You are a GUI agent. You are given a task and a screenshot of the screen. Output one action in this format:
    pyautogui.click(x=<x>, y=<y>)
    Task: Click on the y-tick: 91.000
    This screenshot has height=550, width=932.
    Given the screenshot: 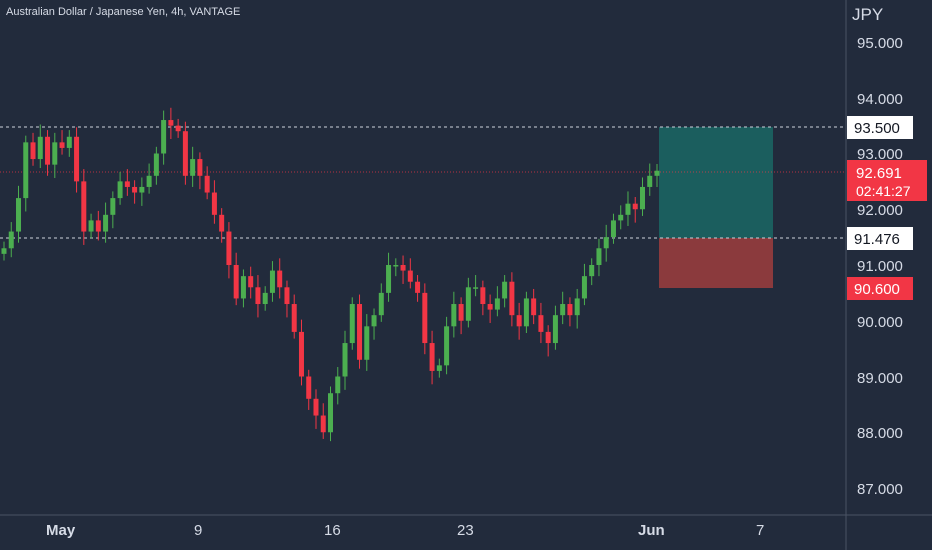 What is the action you would take?
    pyautogui.click(x=880, y=266)
    